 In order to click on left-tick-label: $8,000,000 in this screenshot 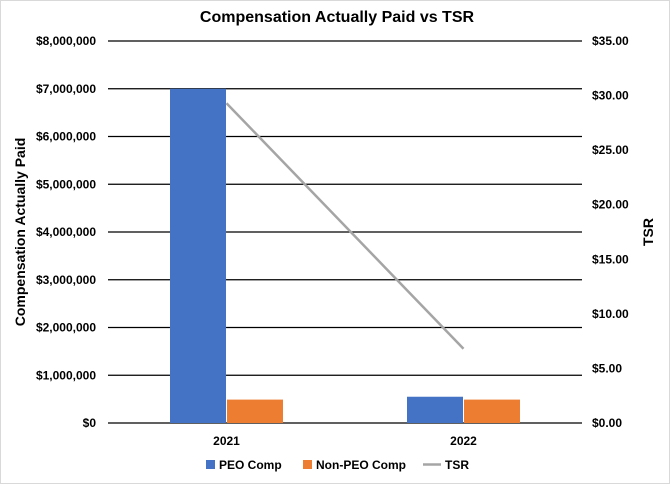, I will do `click(66, 41)`.